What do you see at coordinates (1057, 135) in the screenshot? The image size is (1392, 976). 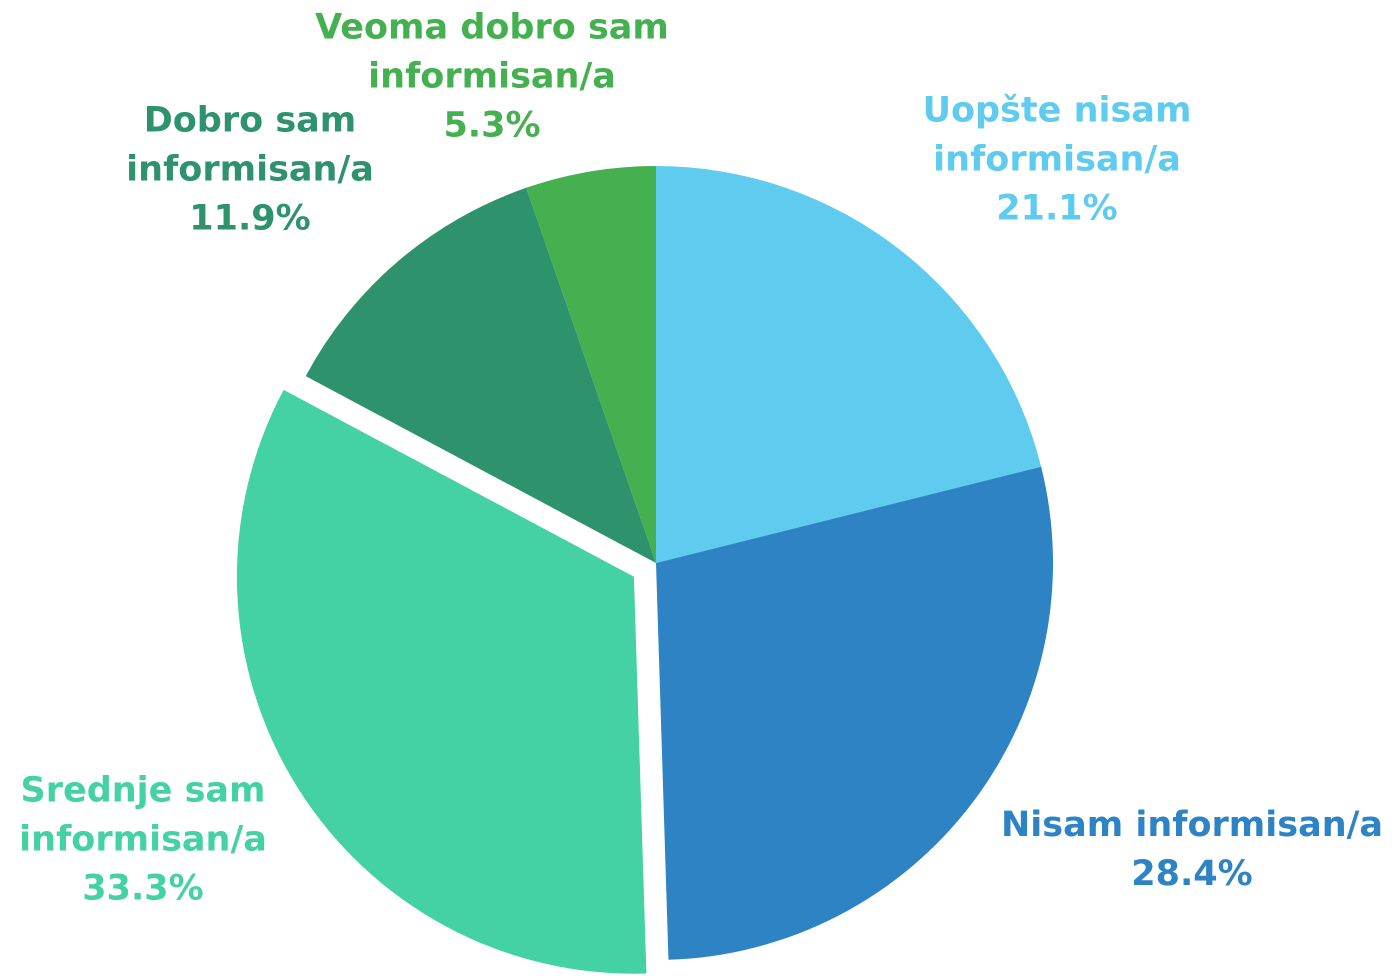 I see `category-label: Uopšte nisam informisan/a` at bounding box center [1057, 135].